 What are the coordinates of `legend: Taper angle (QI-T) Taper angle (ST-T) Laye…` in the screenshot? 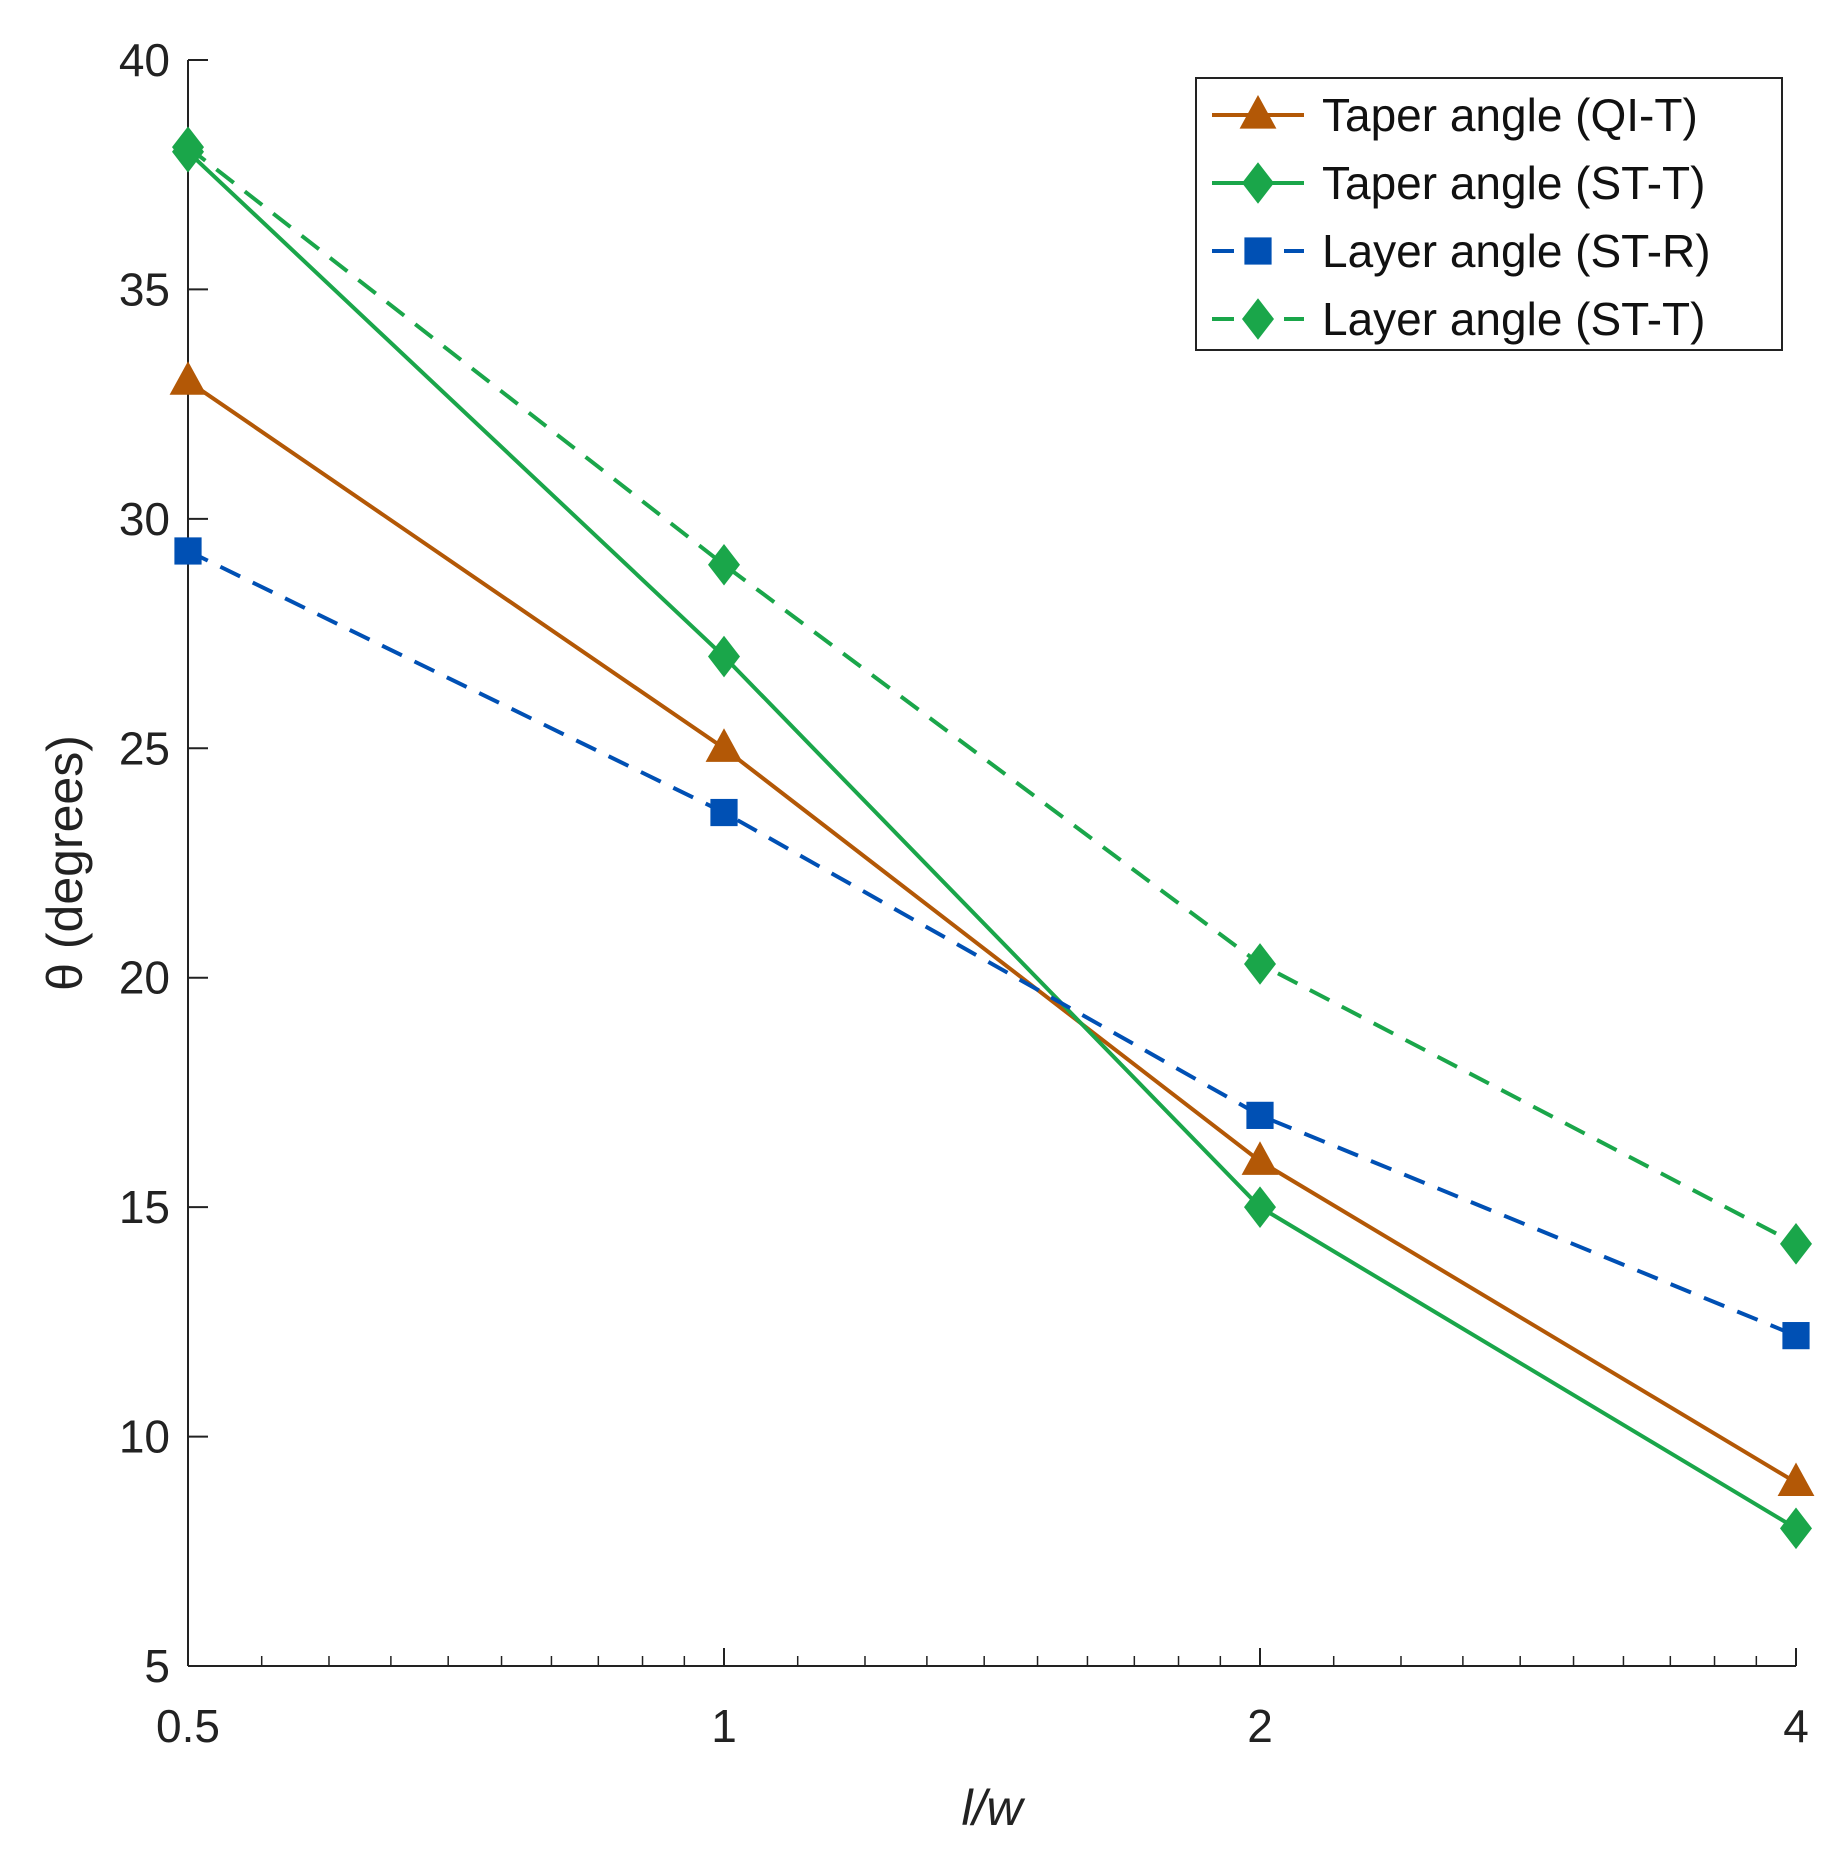 It's located at (1489, 214).